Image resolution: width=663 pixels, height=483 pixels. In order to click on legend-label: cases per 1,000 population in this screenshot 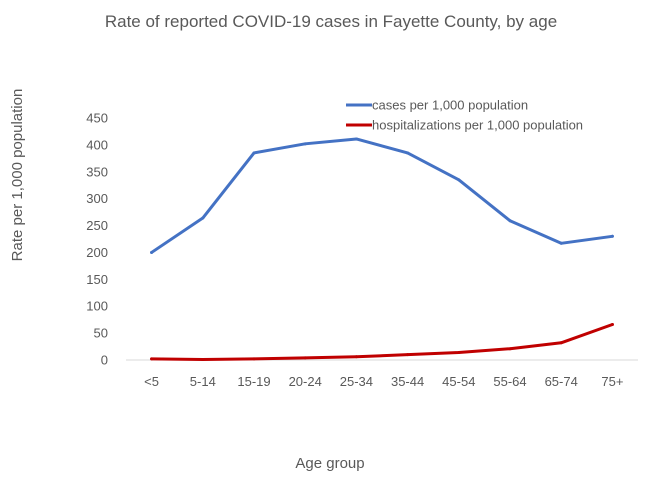, I will do `click(450, 105)`.